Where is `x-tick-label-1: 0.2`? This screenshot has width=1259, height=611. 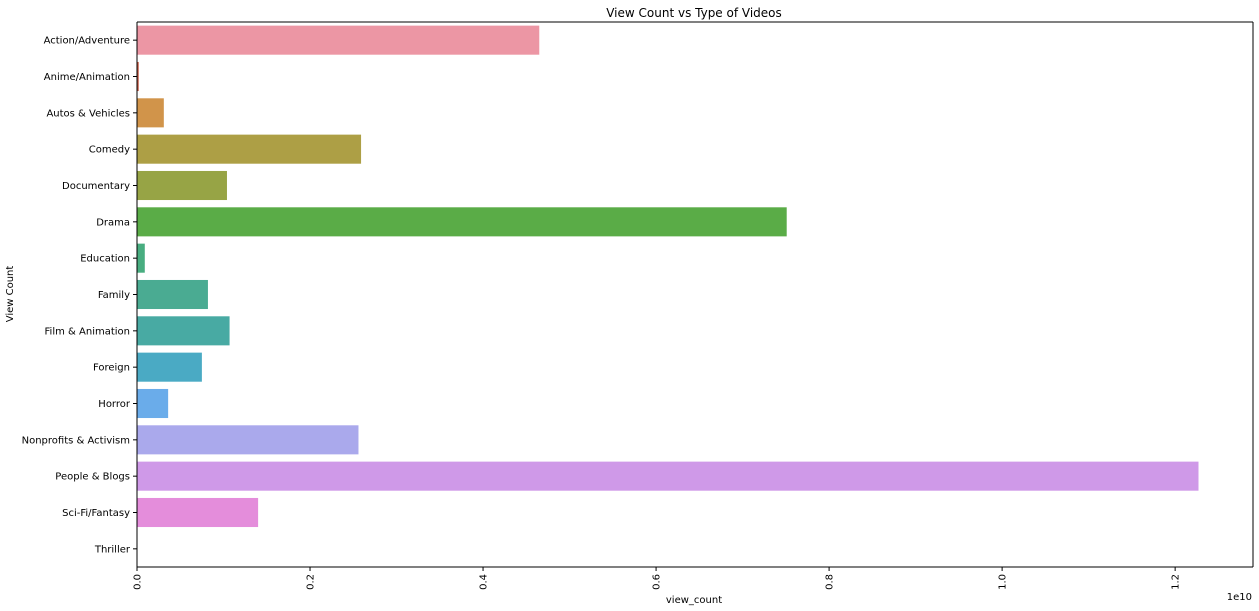 x-tick-label-1: 0.2 is located at coordinates (311, 582).